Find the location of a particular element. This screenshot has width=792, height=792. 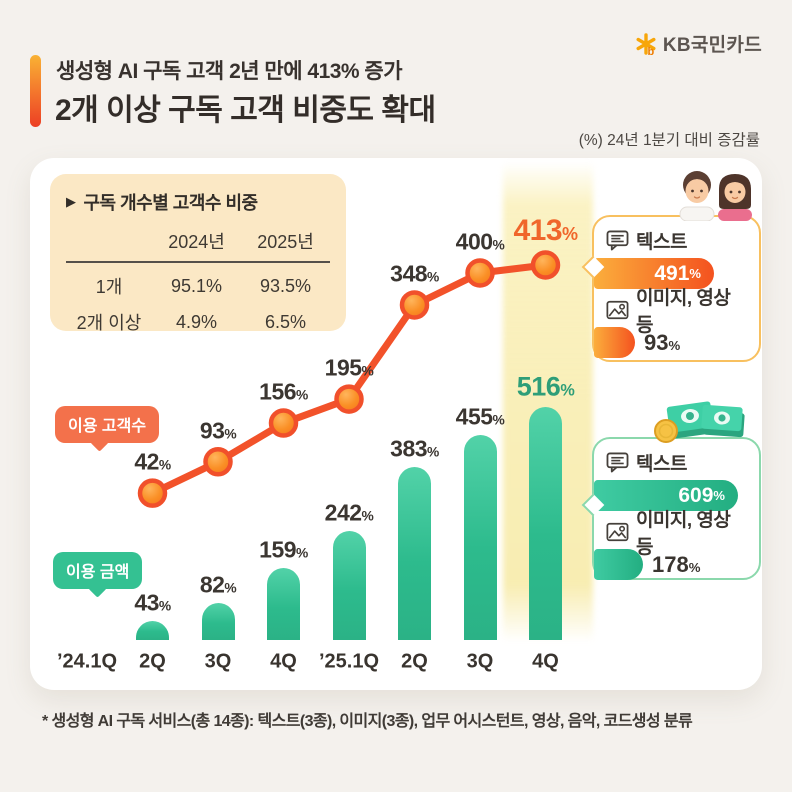

col-header-2024: 2024년 is located at coordinates (196, 242).